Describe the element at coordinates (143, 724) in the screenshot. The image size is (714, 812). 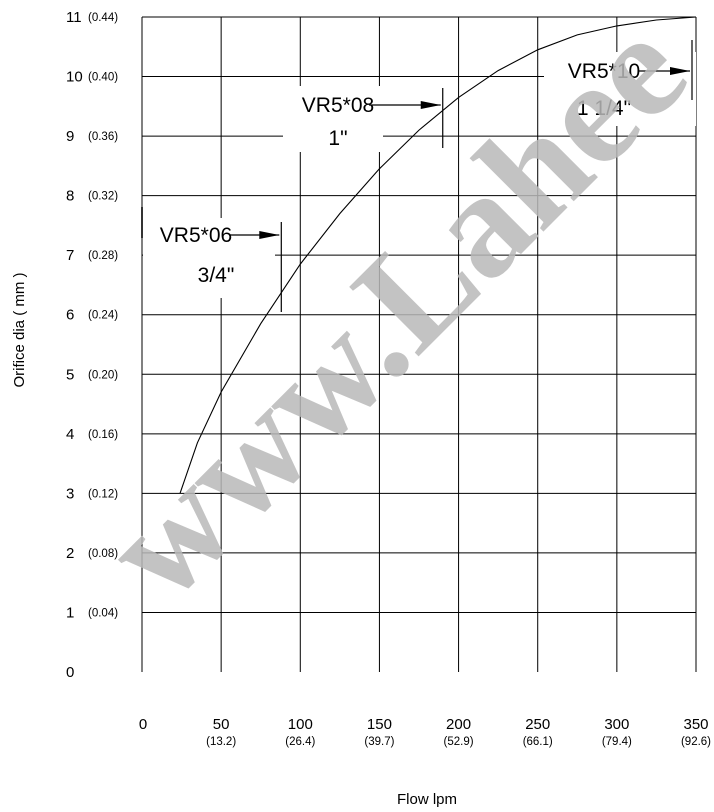
I see `x-tick-label: 0` at that location.